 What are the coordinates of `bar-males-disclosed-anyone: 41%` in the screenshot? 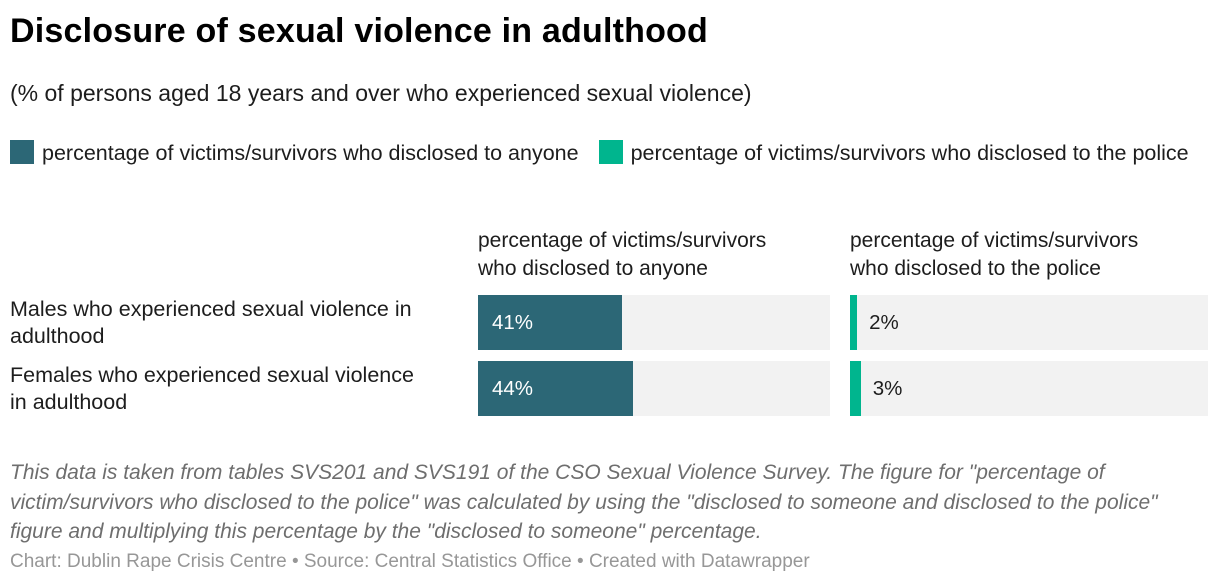 It's located at (550, 322).